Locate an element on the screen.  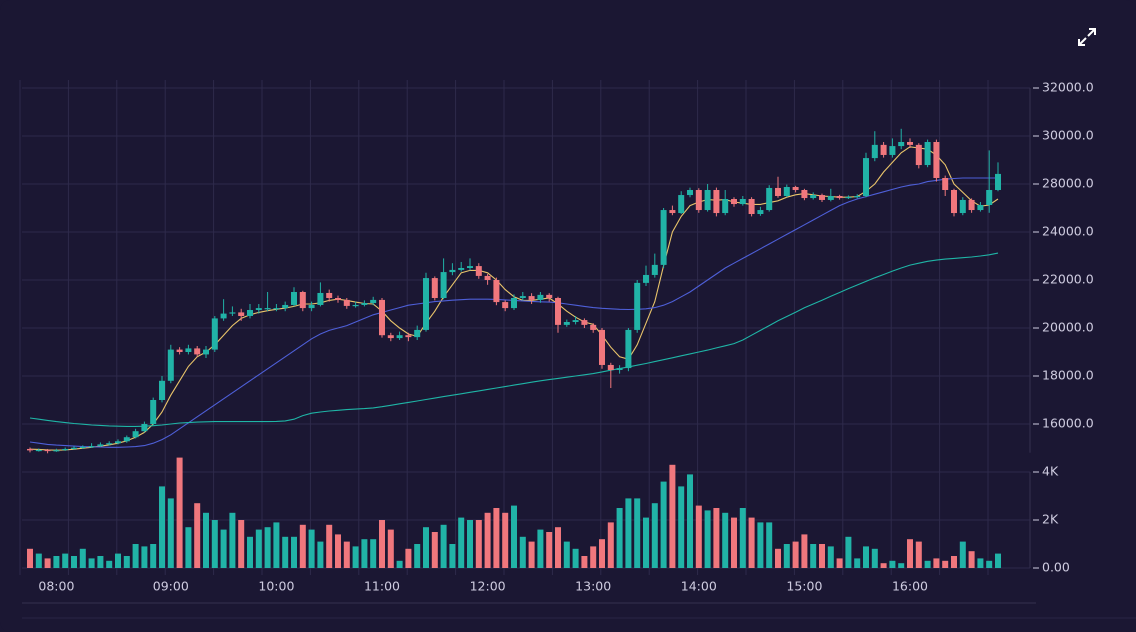
y-tick-label: 22000.0 is located at coordinates (1068, 279).